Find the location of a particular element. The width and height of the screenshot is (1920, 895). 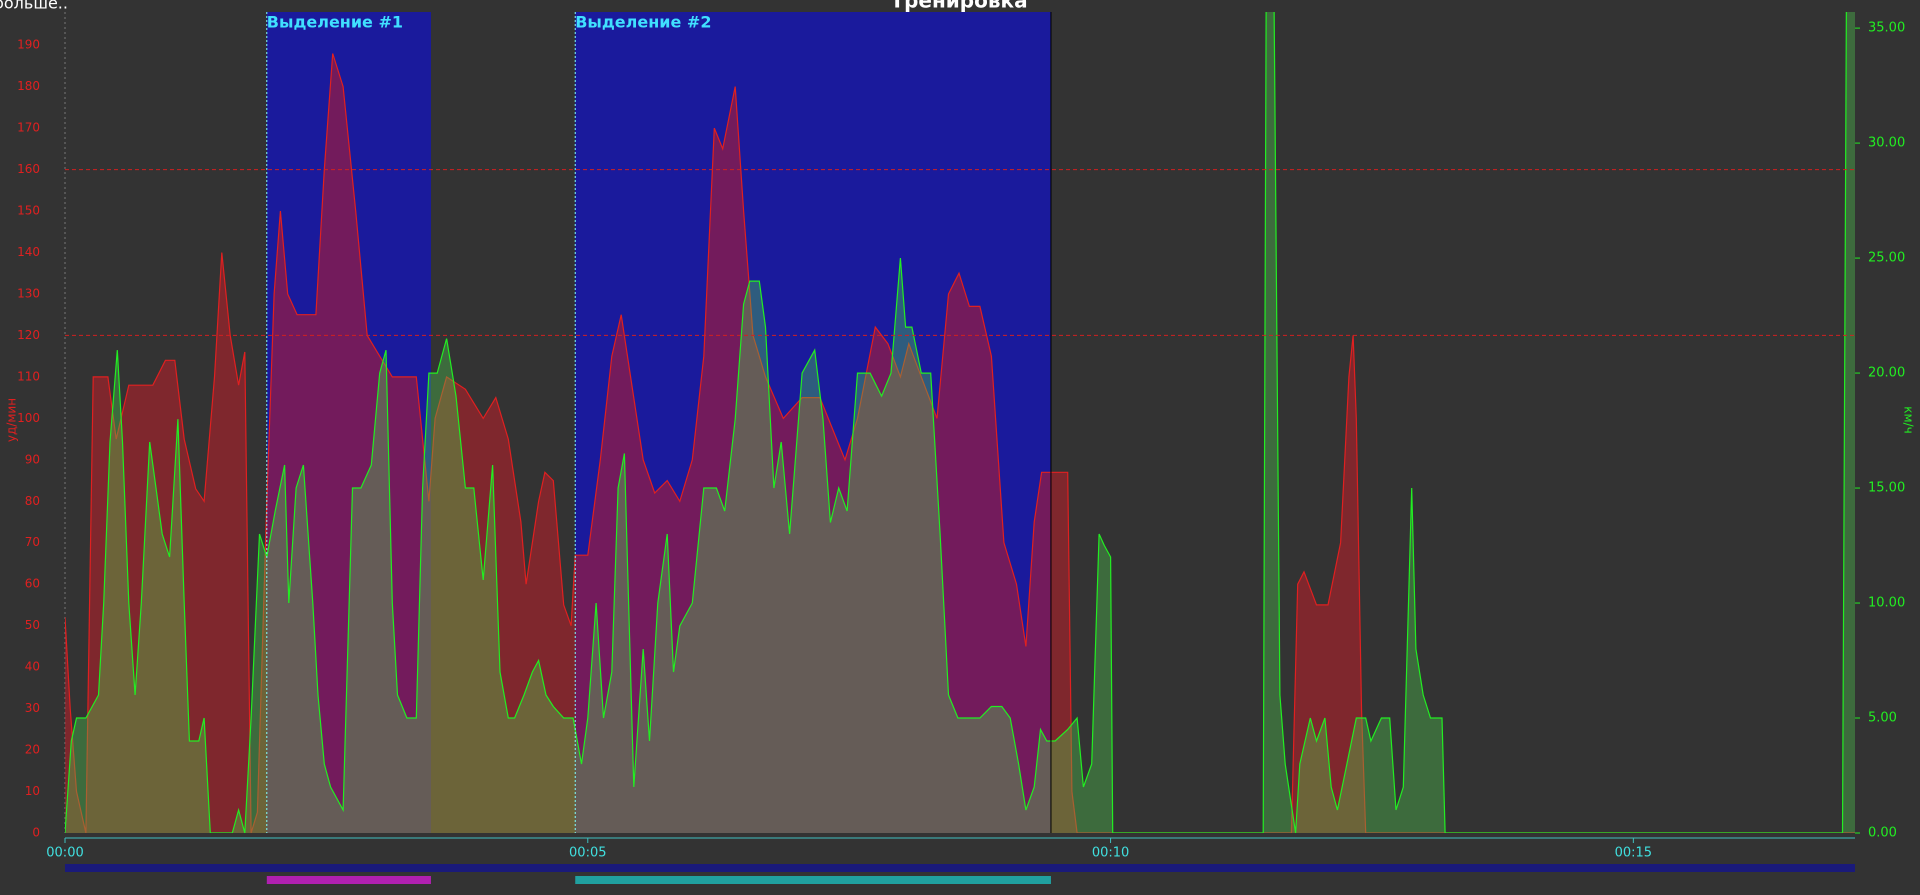

y-tick-label: 10 is located at coordinates (32, 791).